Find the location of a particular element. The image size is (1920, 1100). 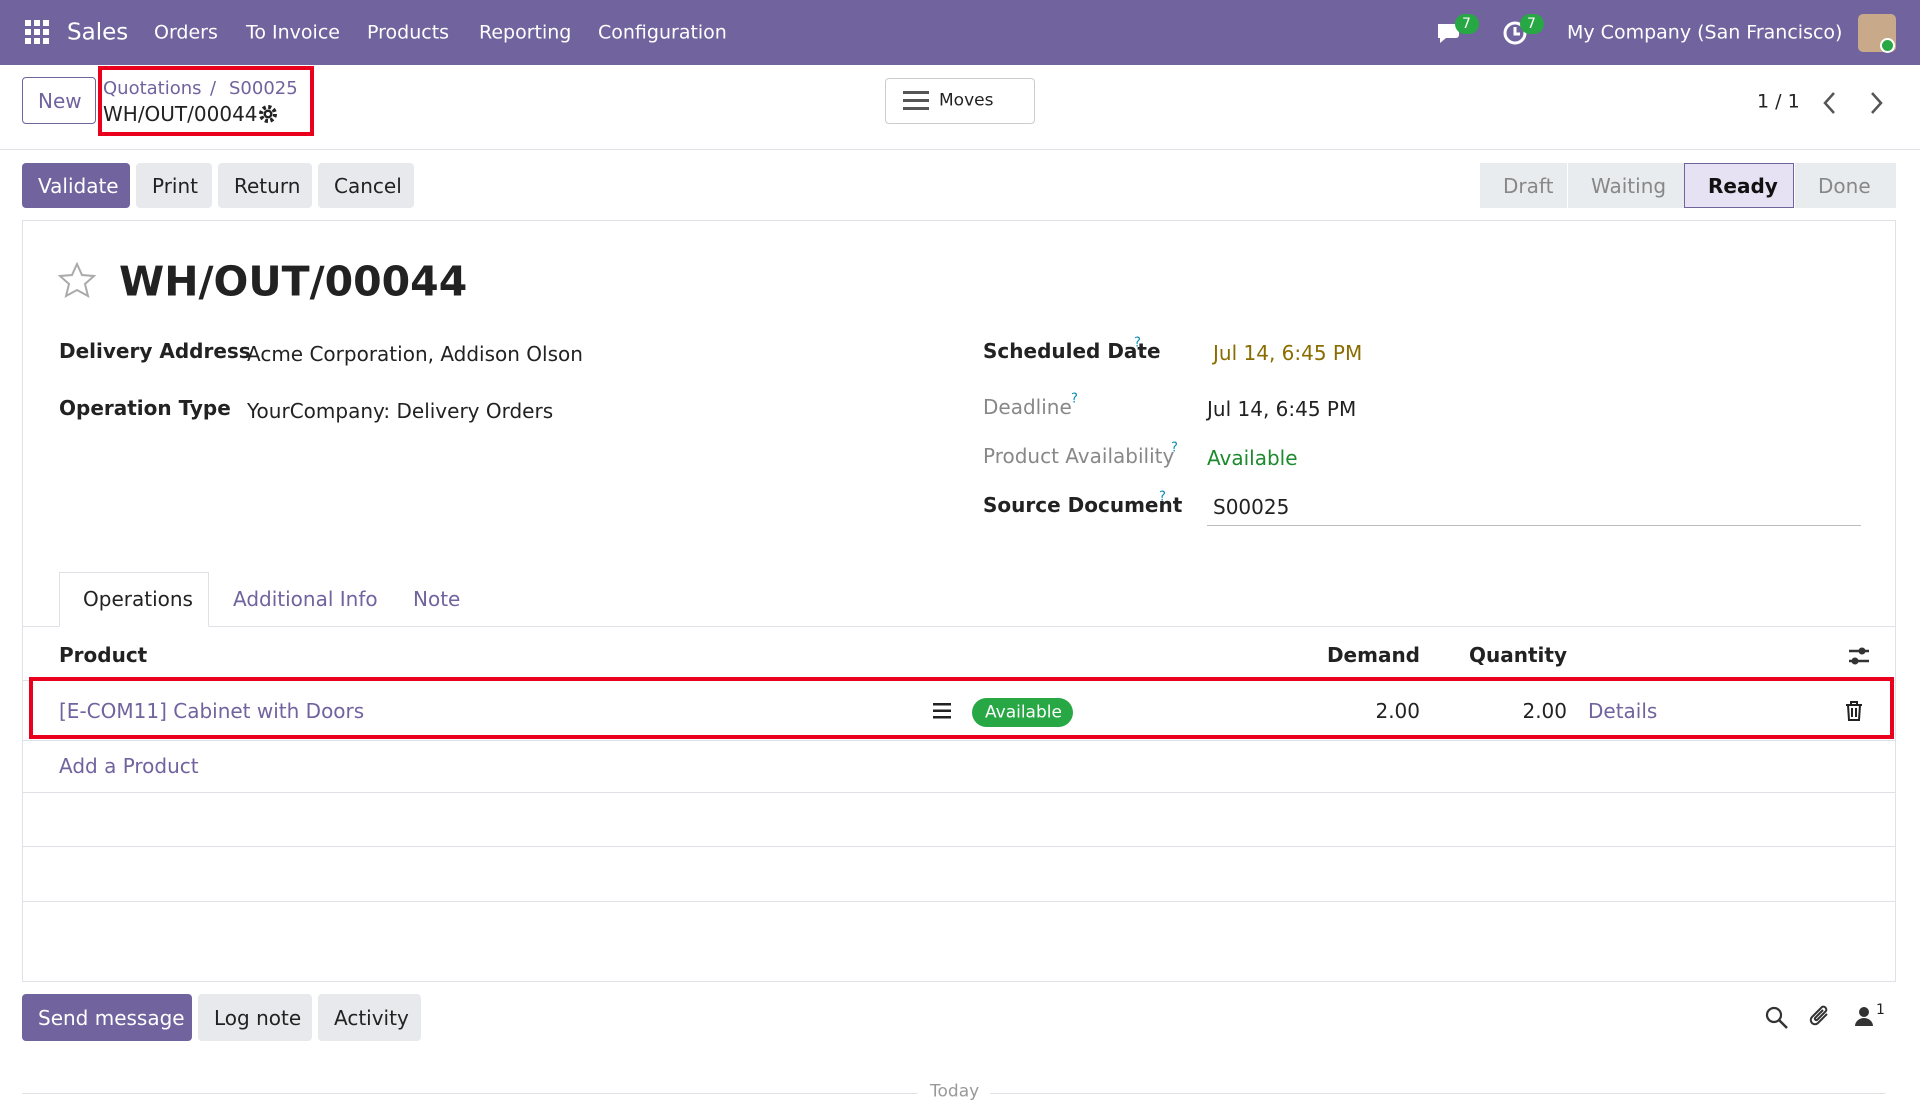

new-button is located at coordinates (59, 100).